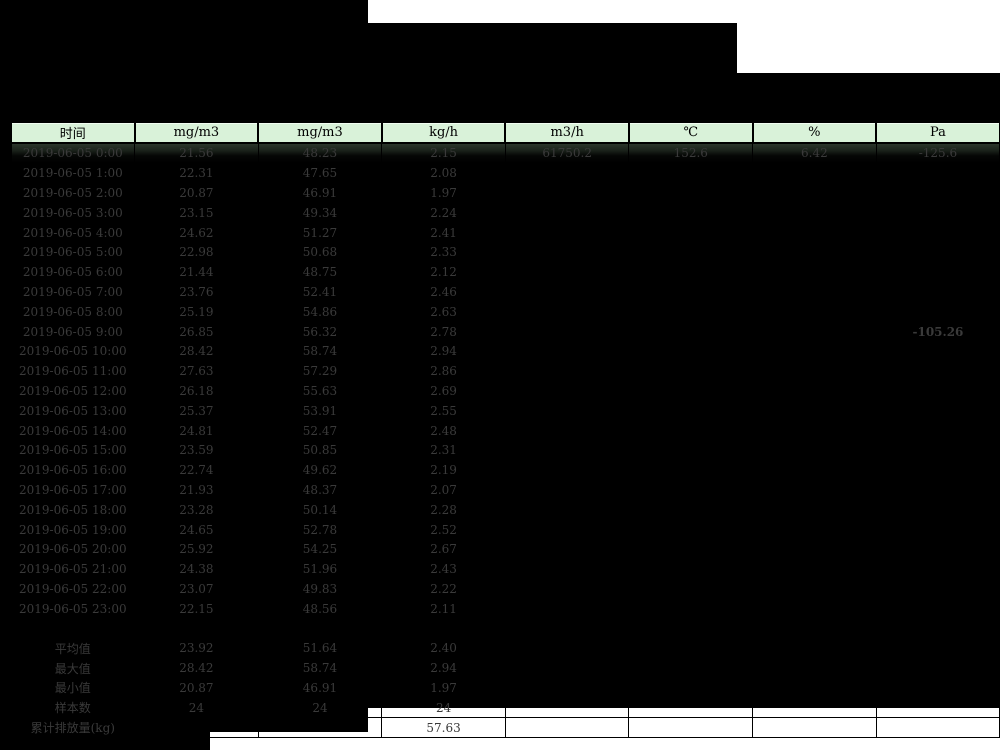 The width and height of the screenshot is (1000, 750). Describe the element at coordinates (443, 430) in the screenshot. I see `value-cell: 2.48` at that location.